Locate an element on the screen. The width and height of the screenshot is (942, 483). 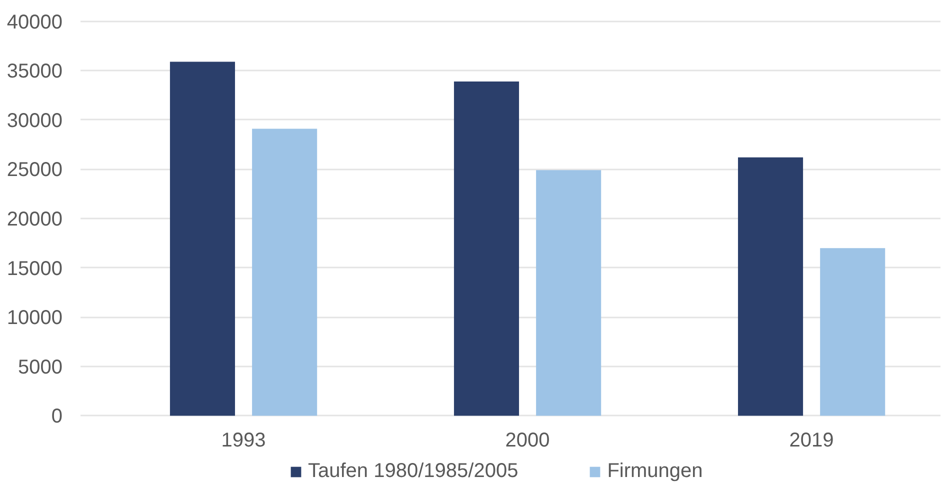
y-tick-label: 0 is located at coordinates (56, 417).